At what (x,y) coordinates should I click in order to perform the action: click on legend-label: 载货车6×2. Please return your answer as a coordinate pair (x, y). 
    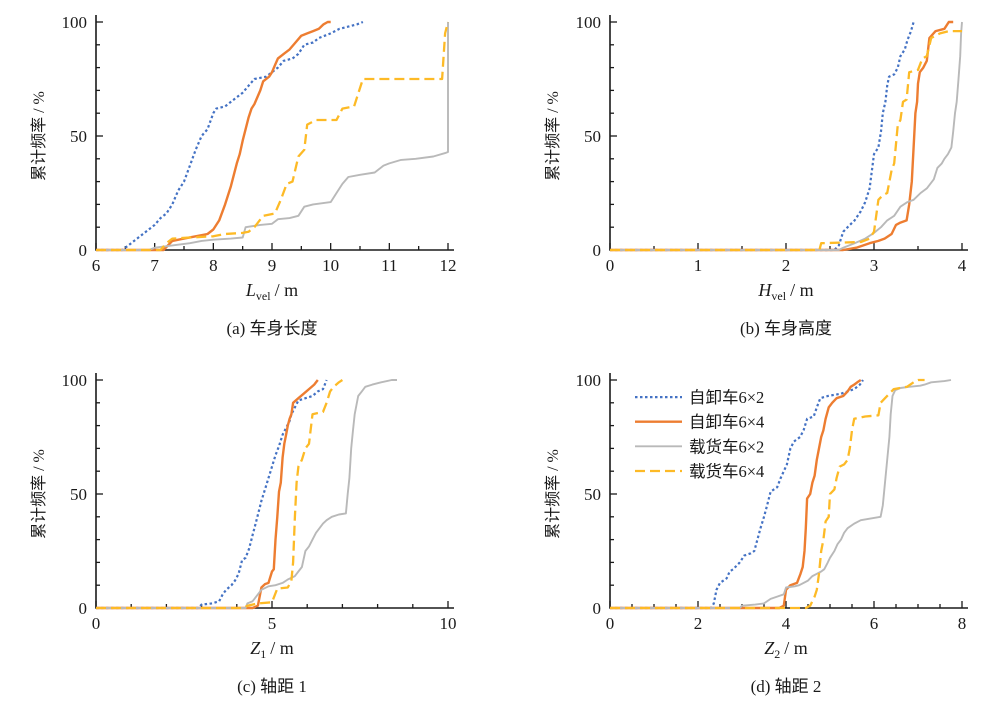
    Looking at the image, I should click on (726, 446).